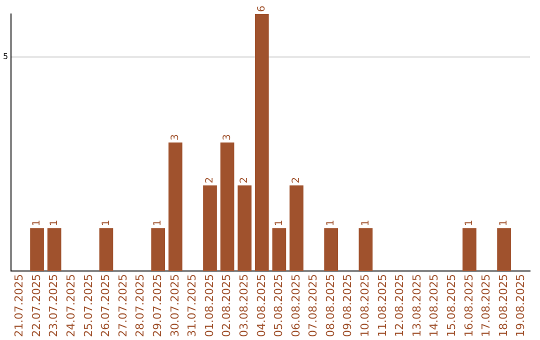  I want to click on x-tick-label: 29.07.2025, so click(157, 306).